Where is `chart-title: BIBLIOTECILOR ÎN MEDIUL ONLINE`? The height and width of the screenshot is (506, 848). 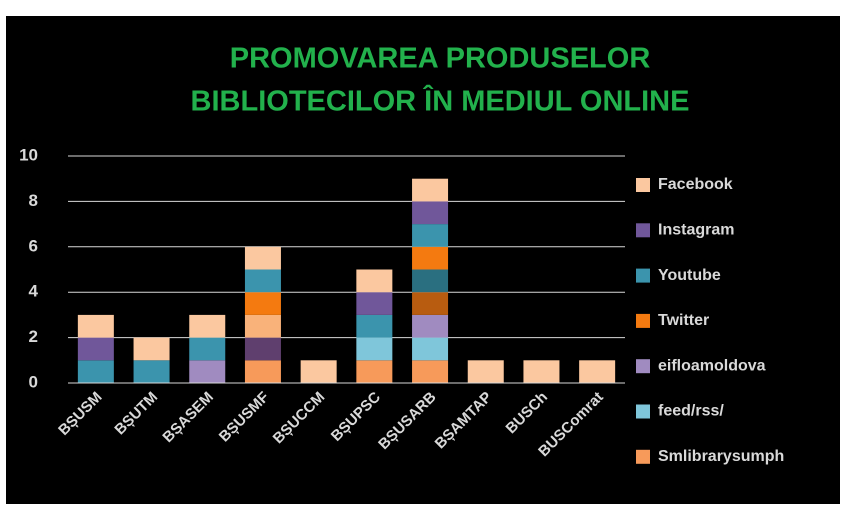 chart-title: BIBLIOTECILOR ÎN MEDIUL ONLINE is located at coordinates (440, 101).